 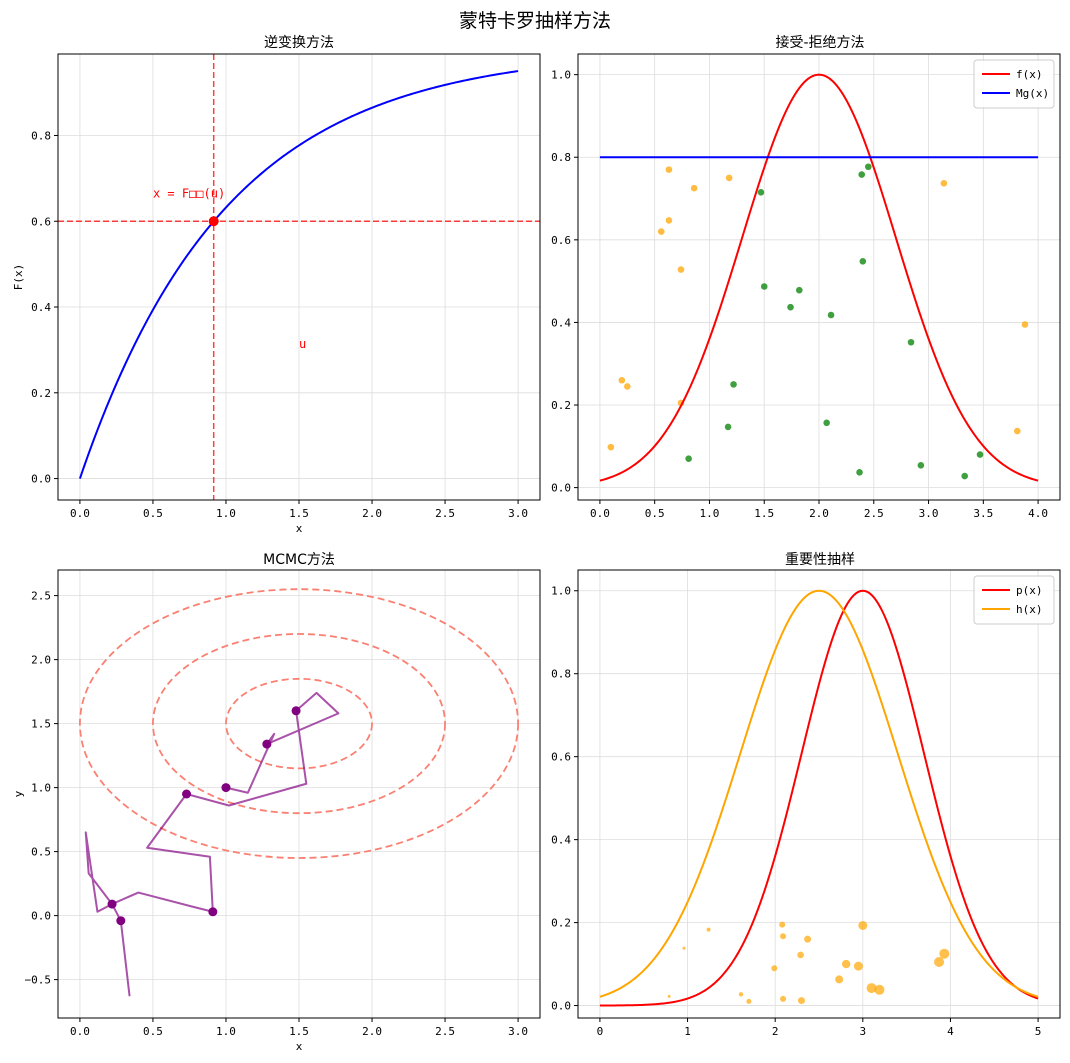 What do you see at coordinates (655, 513) in the screenshot?
I see `accept-reject-xtick-label: 0.5` at bounding box center [655, 513].